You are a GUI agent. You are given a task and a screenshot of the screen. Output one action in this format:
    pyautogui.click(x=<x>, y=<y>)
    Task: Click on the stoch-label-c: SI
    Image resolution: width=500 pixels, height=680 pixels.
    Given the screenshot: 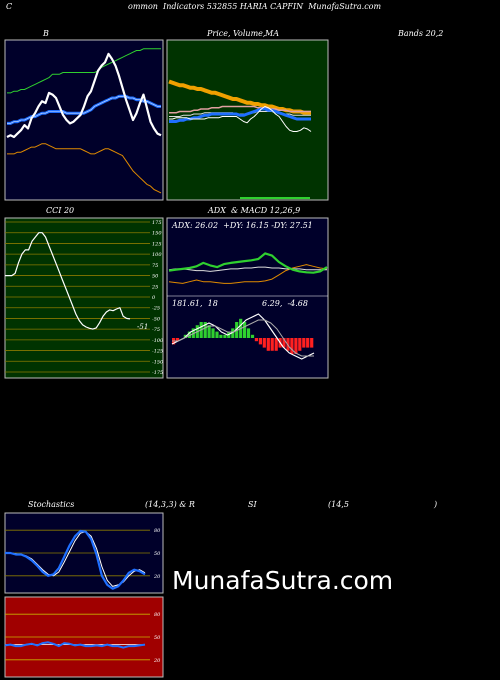 What is the action you would take?
    pyautogui.click(x=252, y=504)
    